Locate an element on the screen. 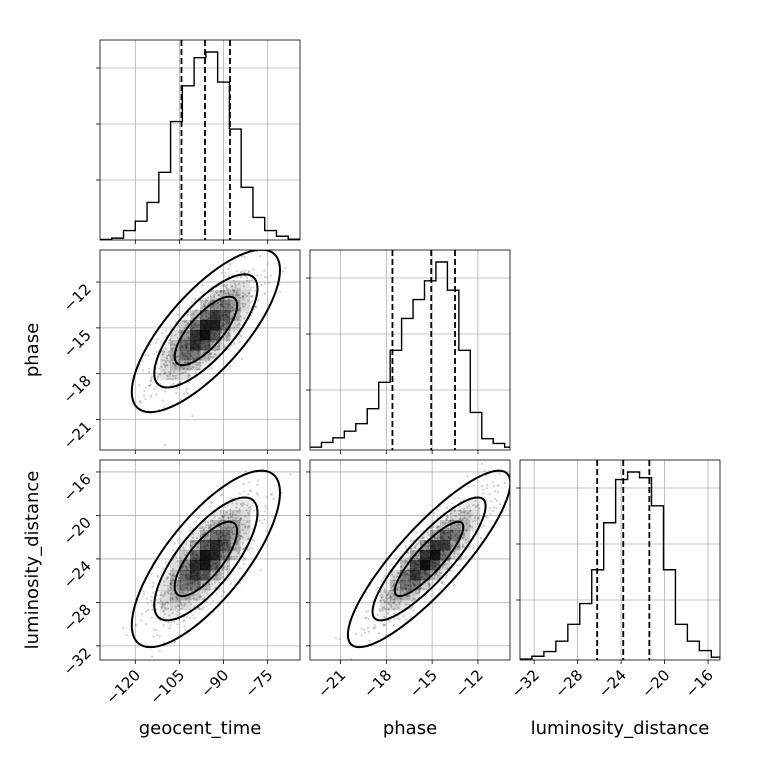  x-tick-label-1: −105 is located at coordinates (167, 687).